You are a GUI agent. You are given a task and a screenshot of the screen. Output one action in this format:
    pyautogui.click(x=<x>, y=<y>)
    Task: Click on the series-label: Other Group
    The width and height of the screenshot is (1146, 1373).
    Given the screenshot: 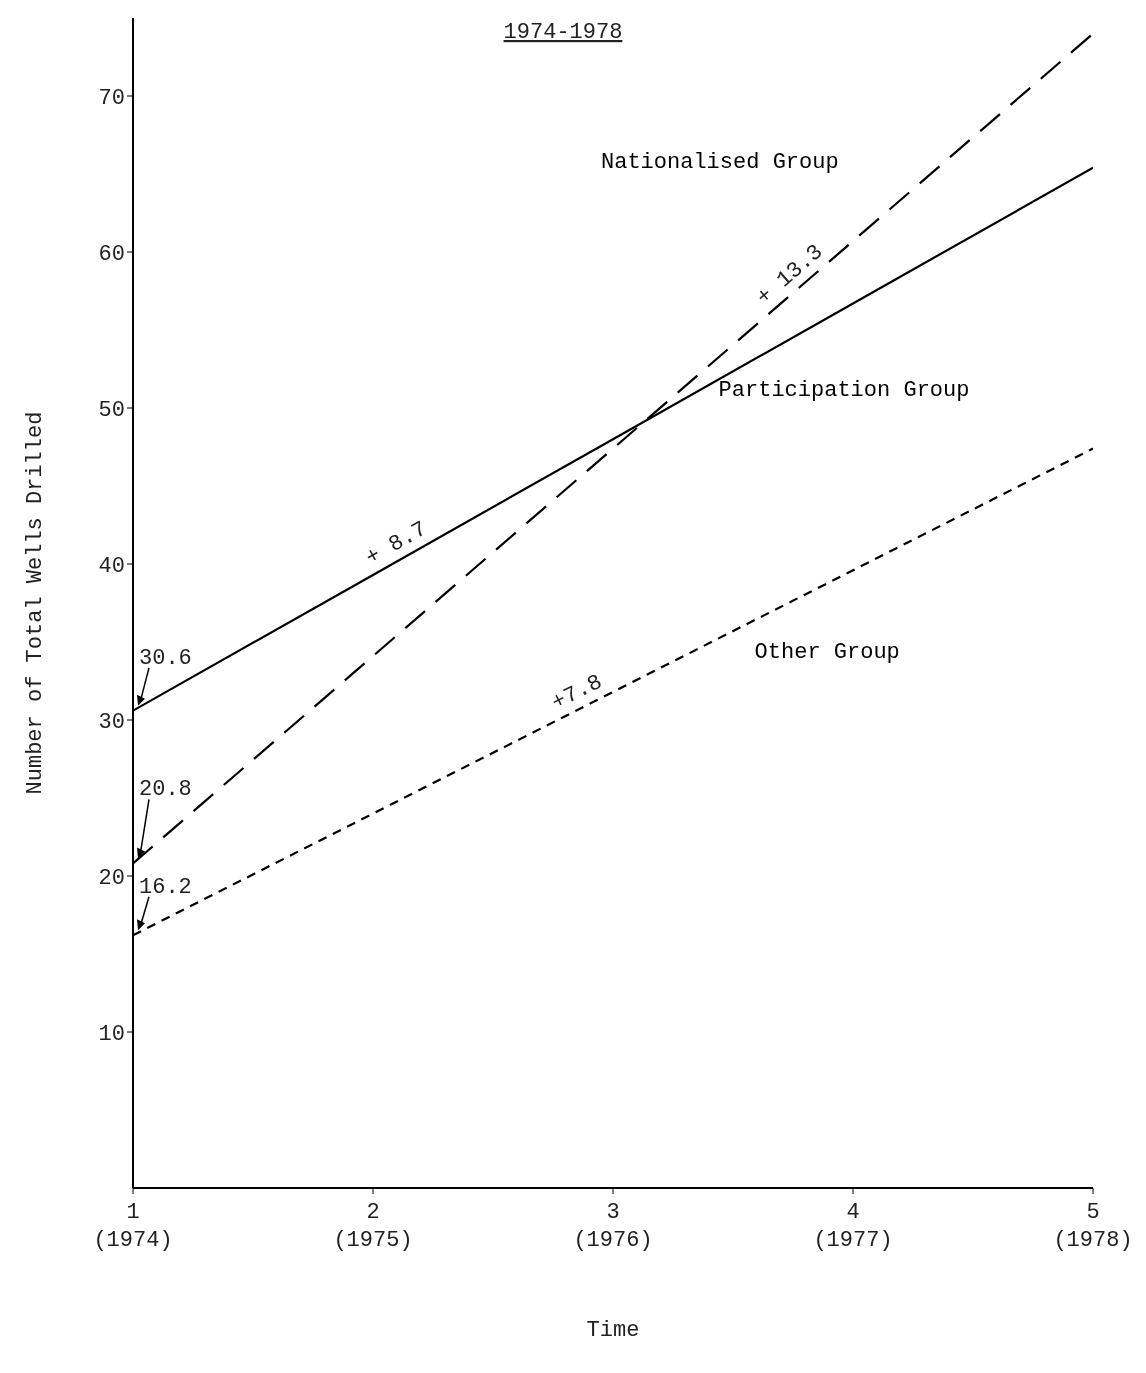 What is the action you would take?
    pyautogui.click(x=827, y=652)
    